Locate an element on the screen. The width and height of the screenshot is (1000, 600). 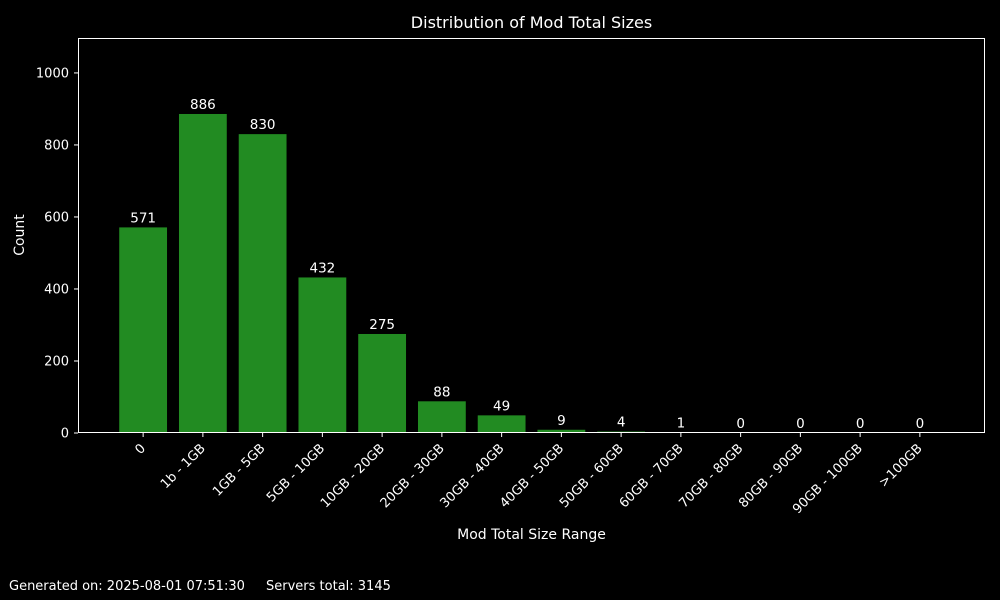
bar-1b - 1GB is located at coordinates (202, 273).